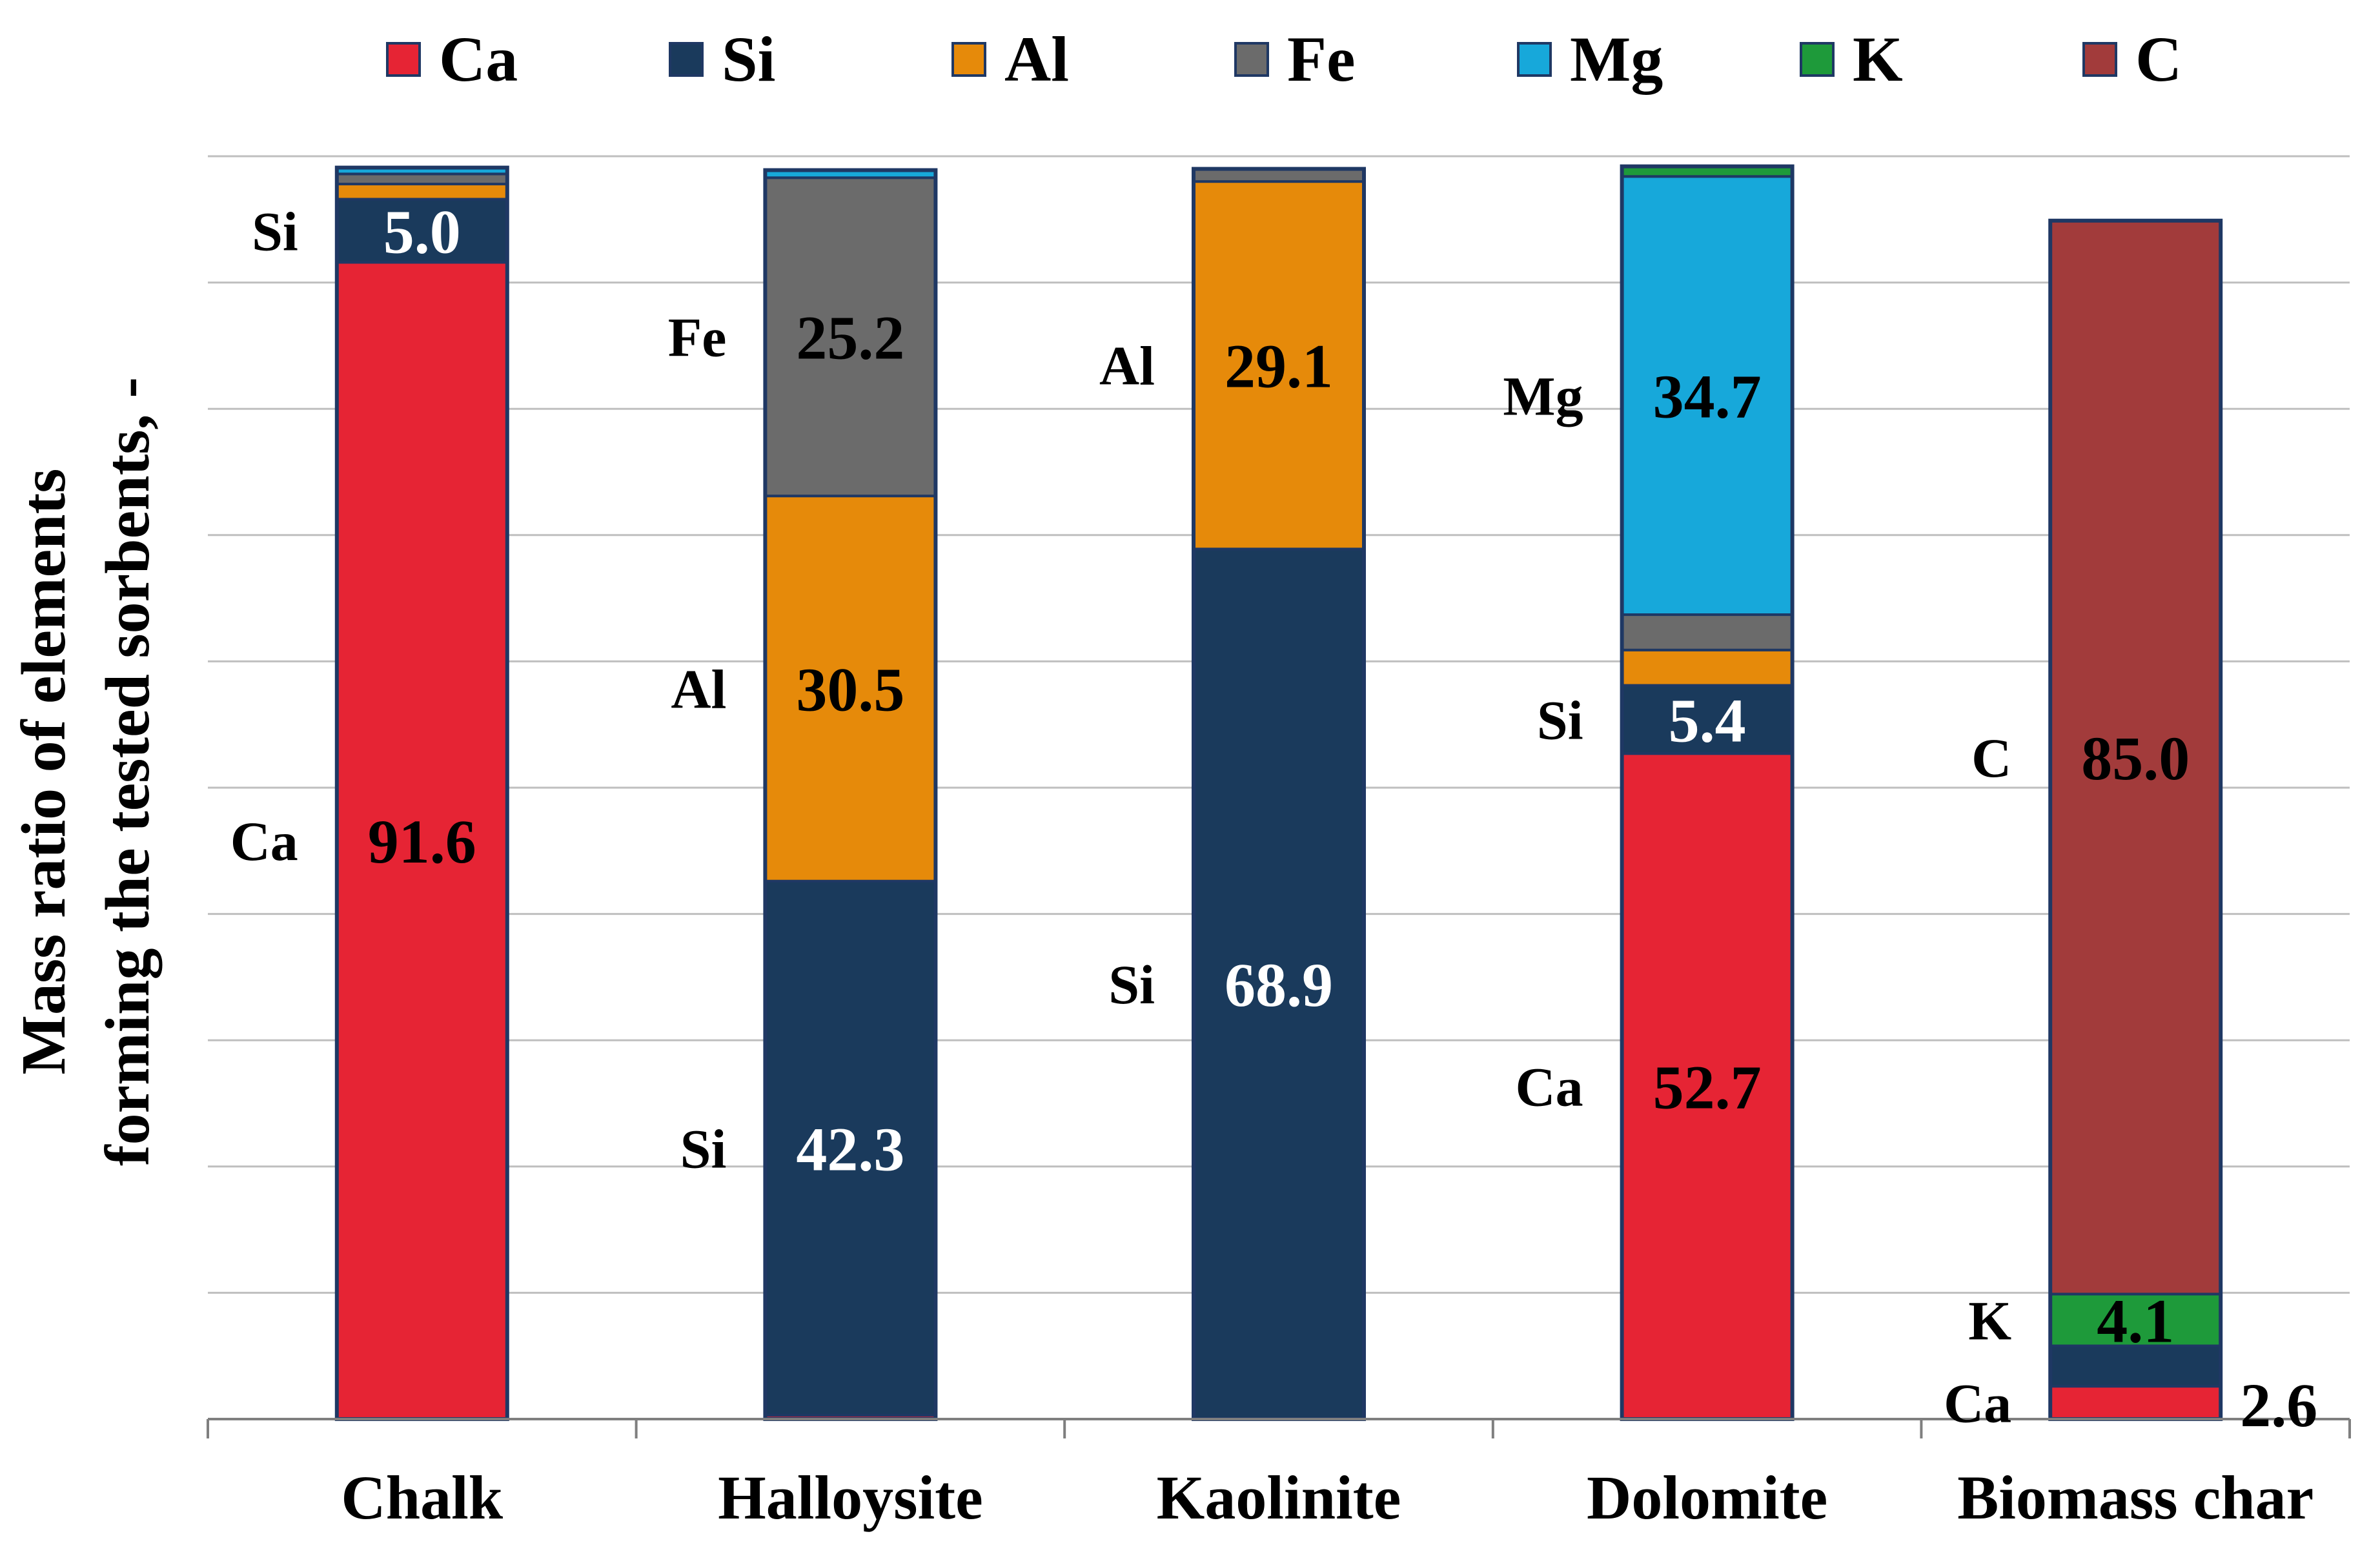  I want to click on data-label-biomass-char-k: 4.1, so click(2135, 1321).